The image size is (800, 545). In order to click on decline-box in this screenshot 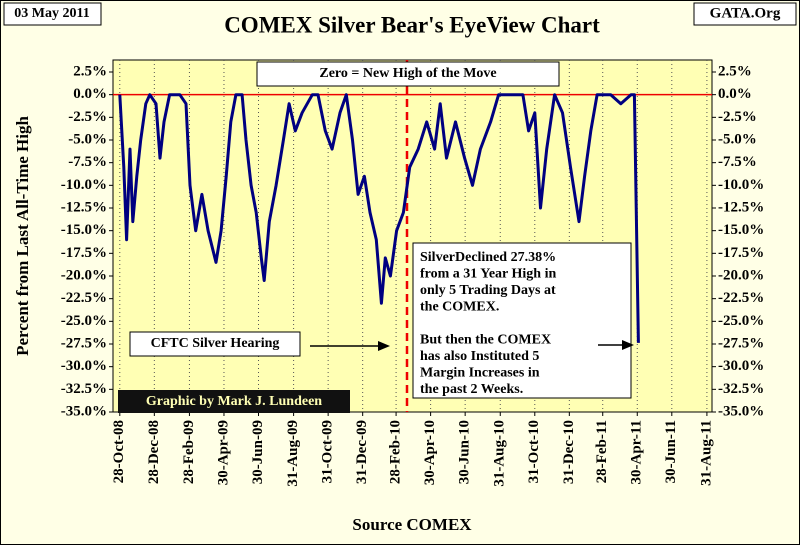, I will do `click(522, 320)`.